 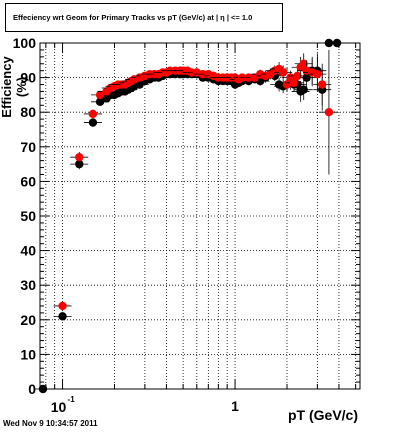 I want to click on y-tick-label: 0, so click(x=32, y=389).